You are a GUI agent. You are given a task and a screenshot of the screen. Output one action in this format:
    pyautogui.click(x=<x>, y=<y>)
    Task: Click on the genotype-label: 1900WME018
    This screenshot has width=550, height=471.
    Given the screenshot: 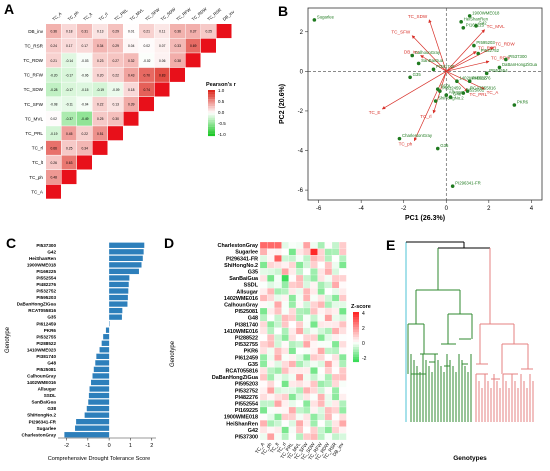 What is the action you would take?
    pyautogui.click(x=241, y=418)
    